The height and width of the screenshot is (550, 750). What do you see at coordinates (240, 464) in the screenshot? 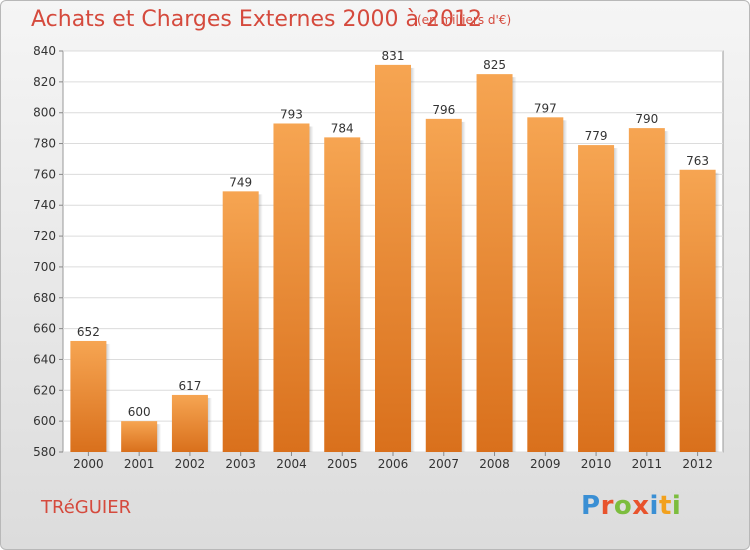
I see `x-tick-label: 2003` at bounding box center [240, 464].